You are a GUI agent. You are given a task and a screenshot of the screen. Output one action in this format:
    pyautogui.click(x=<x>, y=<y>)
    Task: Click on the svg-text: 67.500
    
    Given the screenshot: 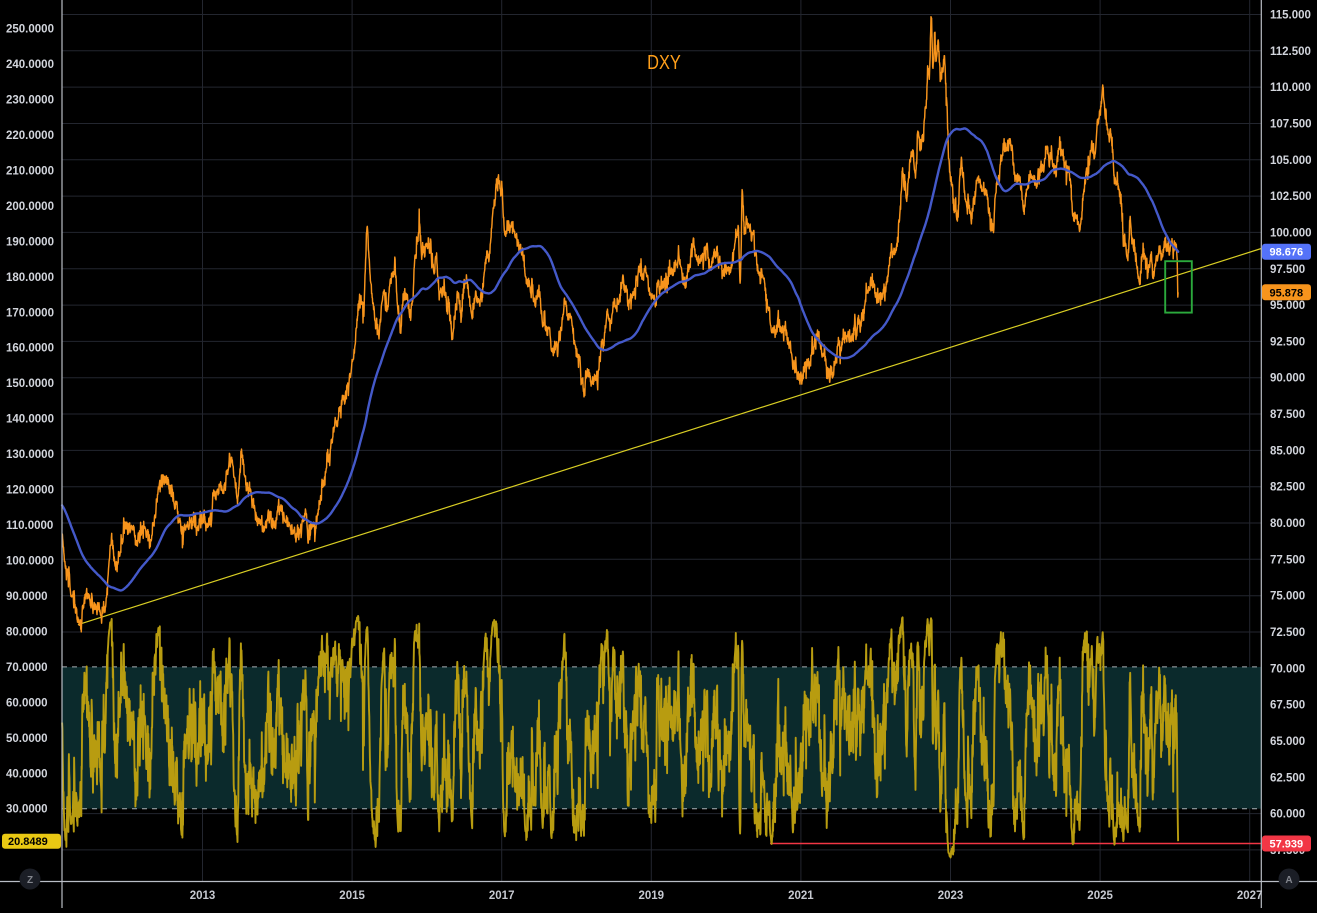 What is the action you would take?
    pyautogui.click(x=1287, y=706)
    